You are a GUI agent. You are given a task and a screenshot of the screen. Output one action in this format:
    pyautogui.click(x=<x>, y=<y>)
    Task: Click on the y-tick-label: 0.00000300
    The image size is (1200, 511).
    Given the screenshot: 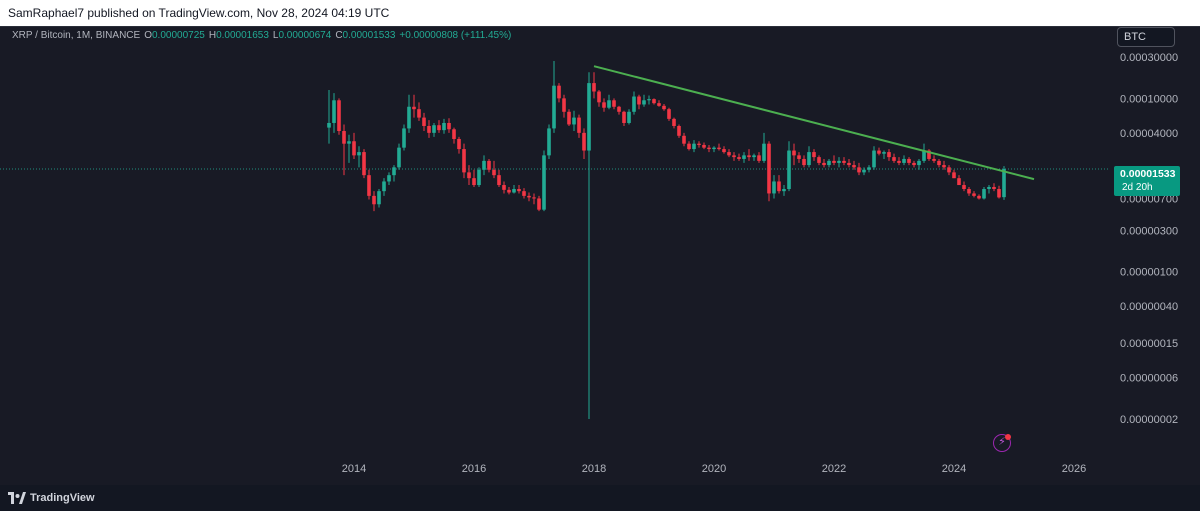 What is the action you would take?
    pyautogui.click(x=1149, y=231)
    